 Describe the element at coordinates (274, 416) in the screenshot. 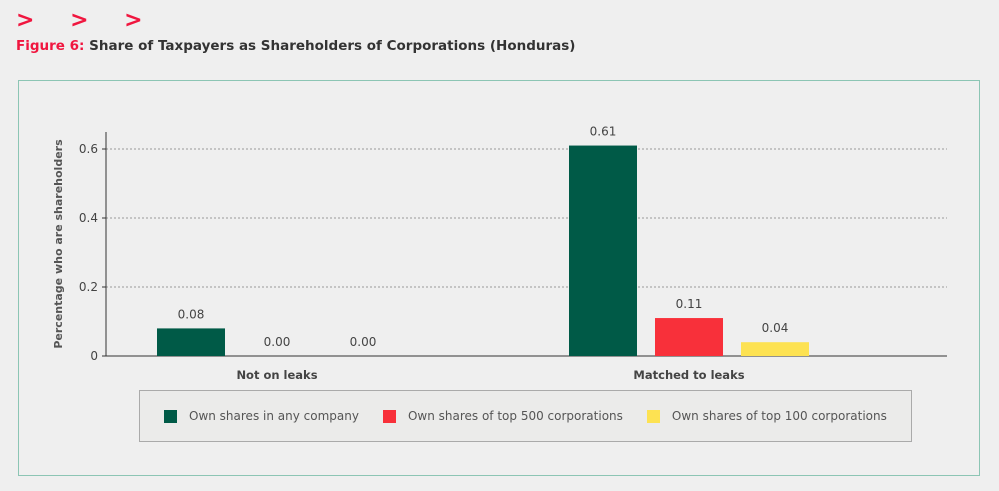

I see `legend-label: Own shares in any company` at that location.